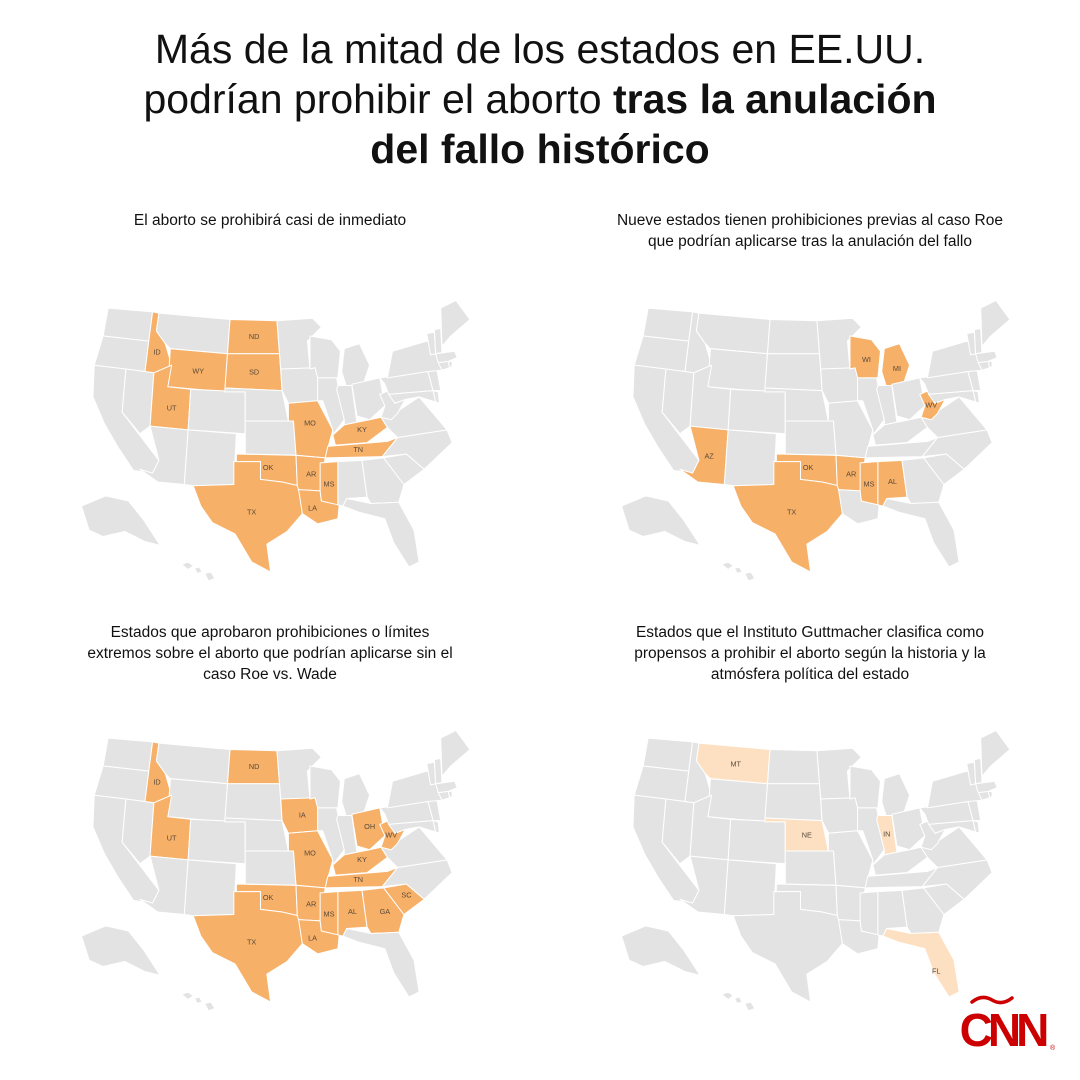 The image size is (1080, 1080). I want to click on state-label-ar: AR, so click(311, 903).